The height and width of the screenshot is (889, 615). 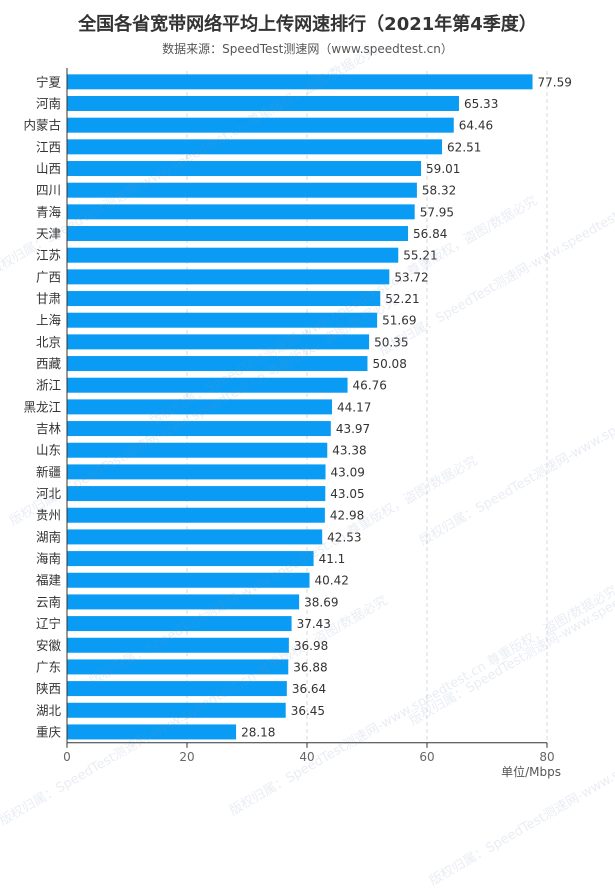 I want to click on x-tick-label: 40, so click(x=306, y=757).